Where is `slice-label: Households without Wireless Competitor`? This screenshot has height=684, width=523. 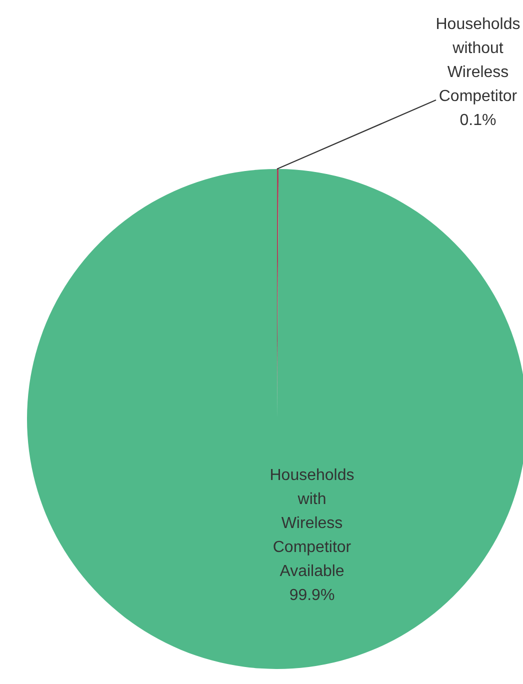 slice-label: Households without Wireless Competitor is located at coordinates (478, 60).